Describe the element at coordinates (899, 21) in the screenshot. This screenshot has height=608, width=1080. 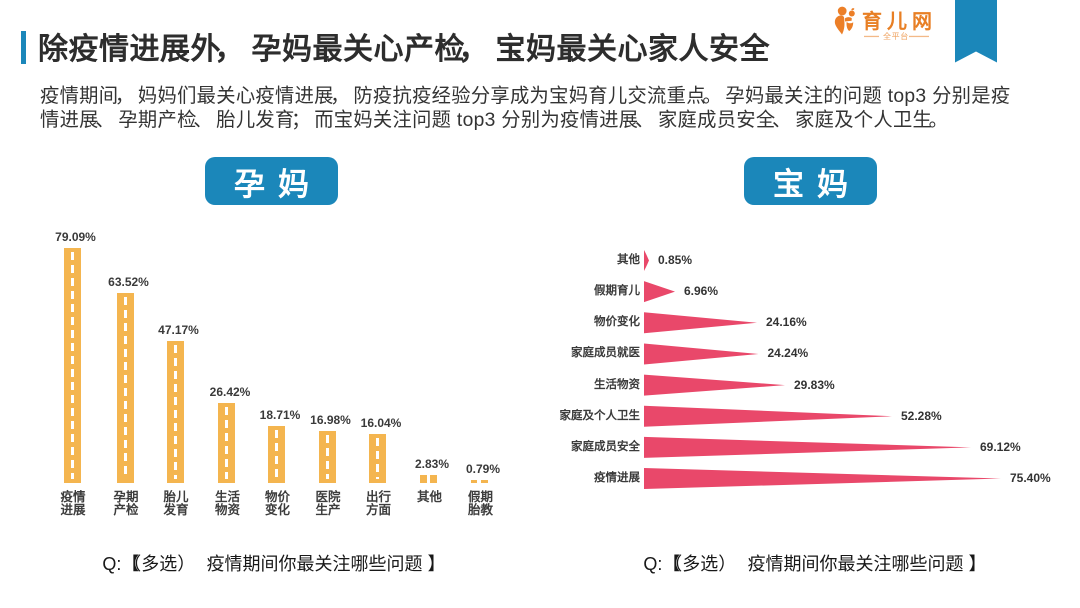
I see `svg-text: 育儿网` at that location.